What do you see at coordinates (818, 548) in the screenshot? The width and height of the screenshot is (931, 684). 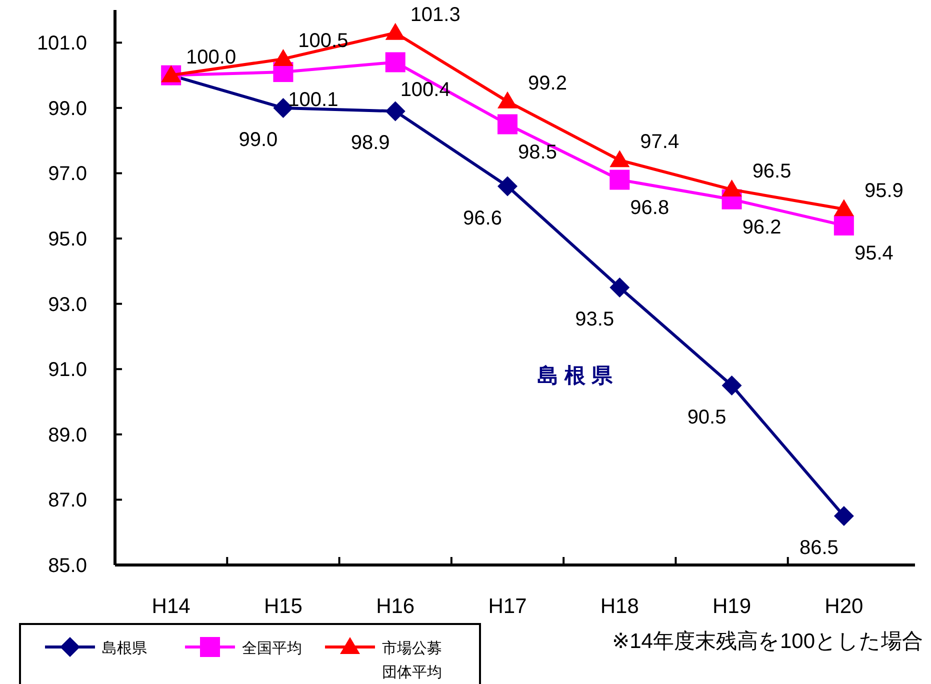 I see `data-label: 86.5` at bounding box center [818, 548].